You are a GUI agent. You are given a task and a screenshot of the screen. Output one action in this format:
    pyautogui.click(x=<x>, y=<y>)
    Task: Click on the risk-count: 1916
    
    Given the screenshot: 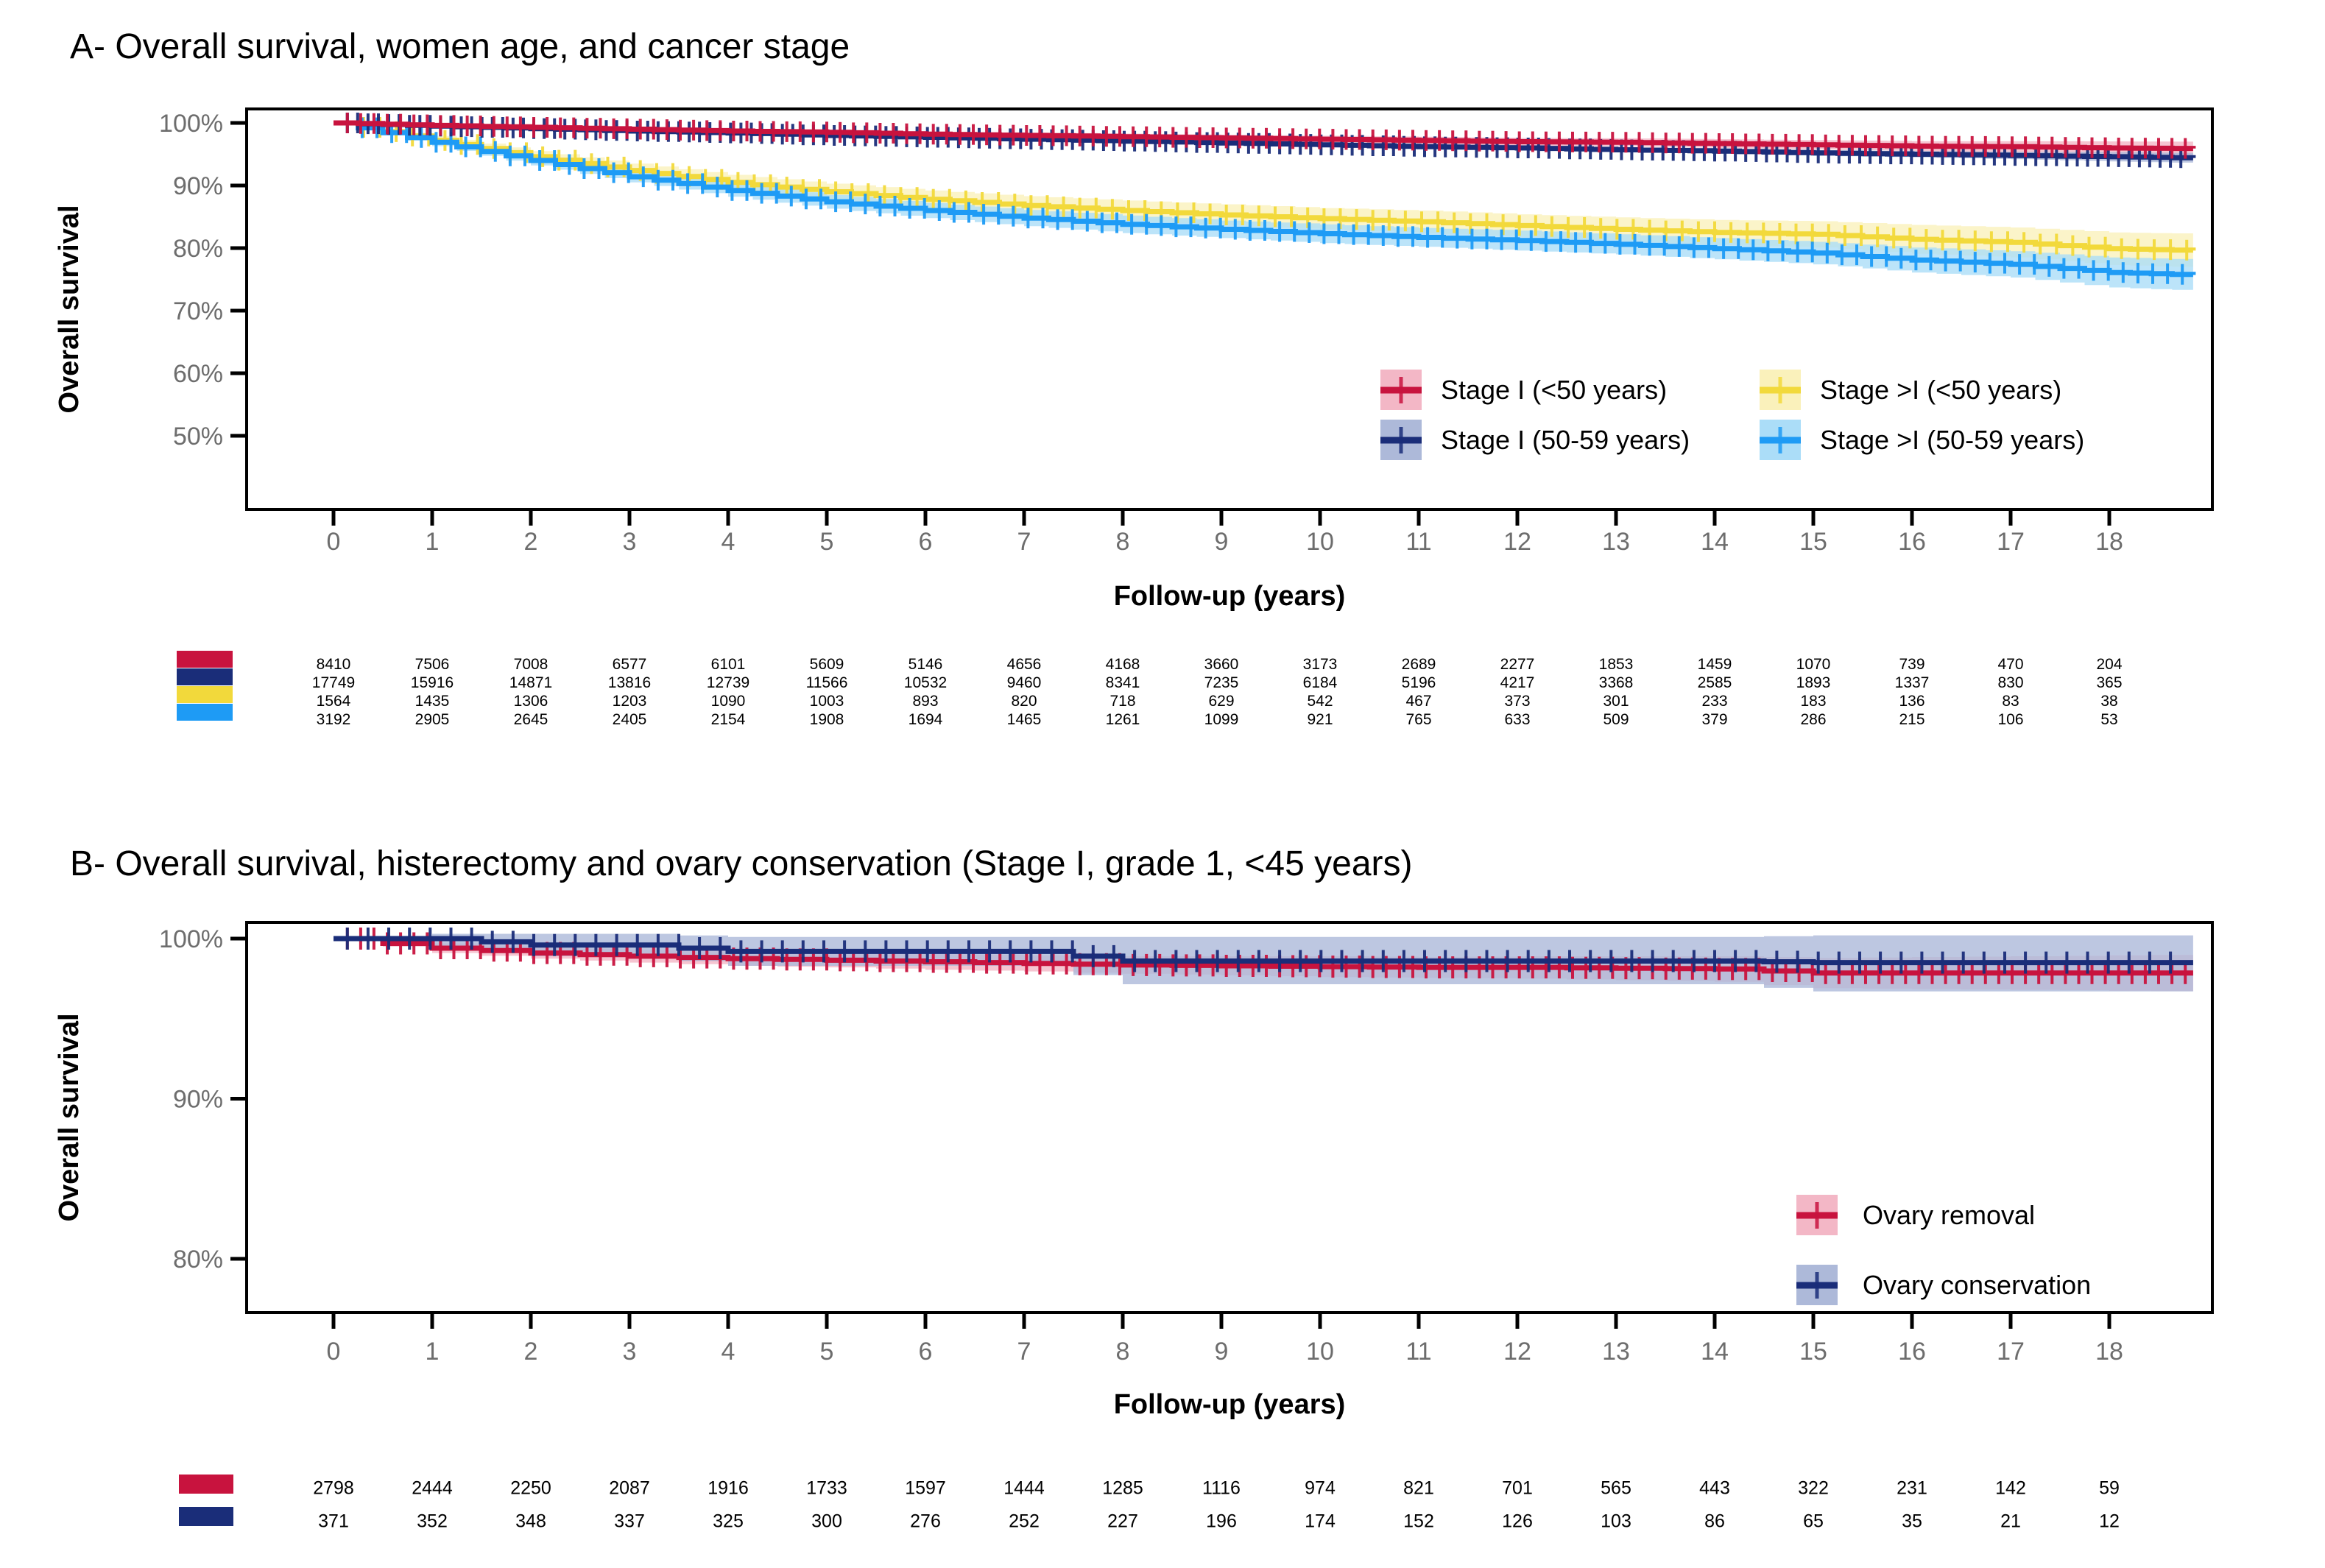 What is the action you would take?
    pyautogui.click(x=729, y=1488)
    